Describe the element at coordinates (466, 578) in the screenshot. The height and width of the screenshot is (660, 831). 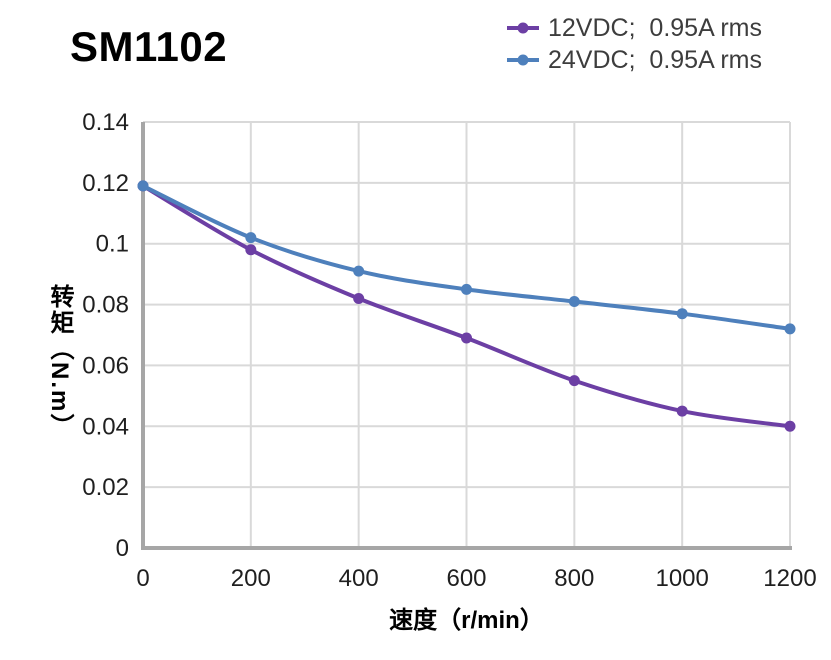
I see `x-tick-label: 600` at that location.